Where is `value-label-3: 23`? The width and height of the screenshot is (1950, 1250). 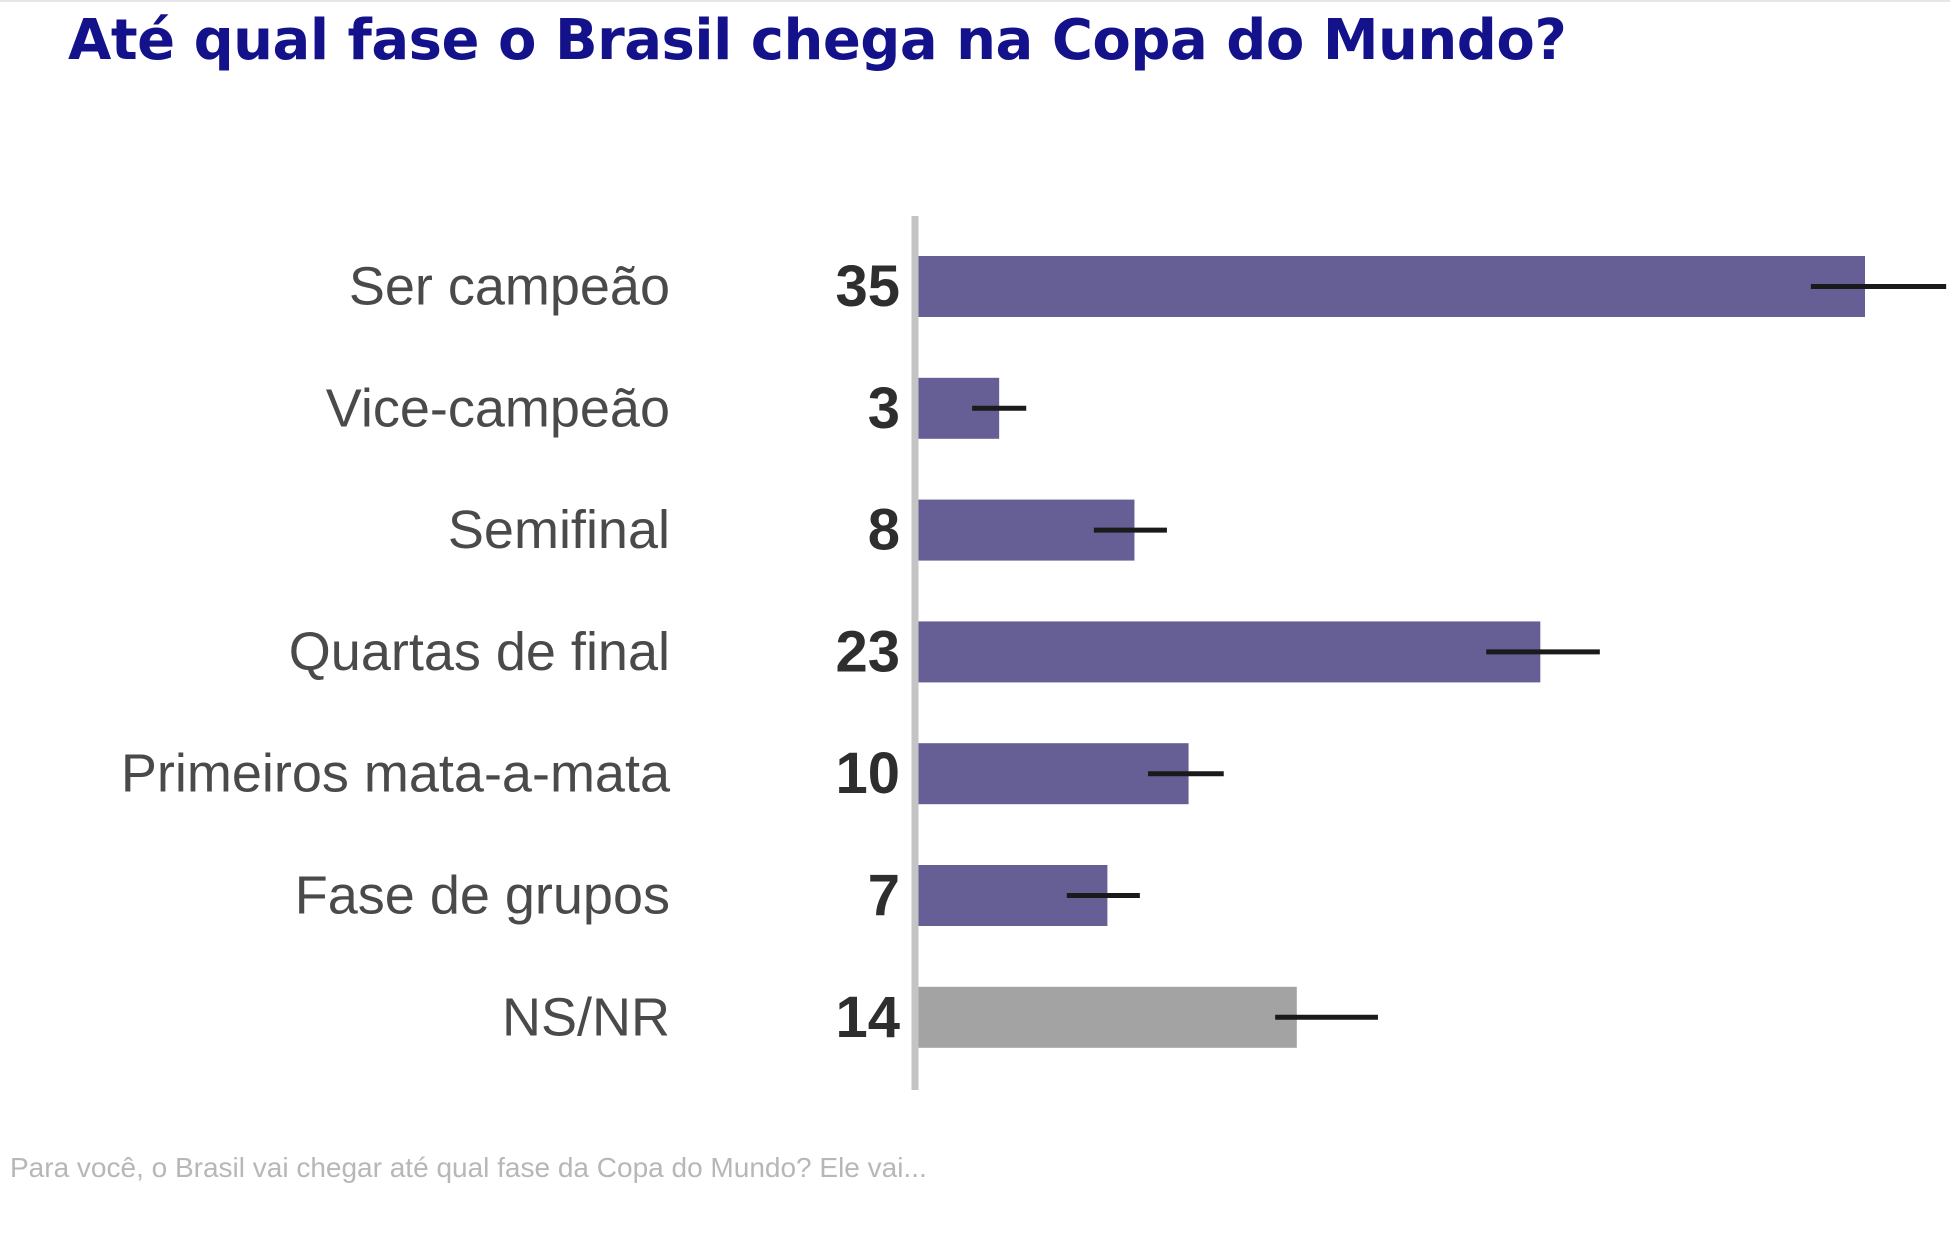
value-label-3: 23 is located at coordinates (867, 651).